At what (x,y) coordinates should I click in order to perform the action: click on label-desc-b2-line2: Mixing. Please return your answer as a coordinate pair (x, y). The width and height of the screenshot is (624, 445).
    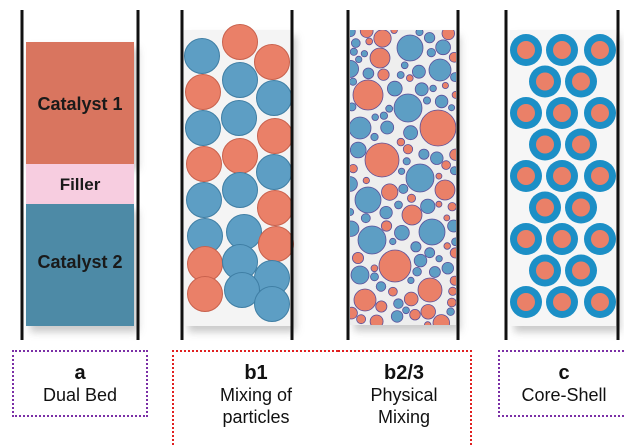
    Looking at the image, I should click on (403, 417).